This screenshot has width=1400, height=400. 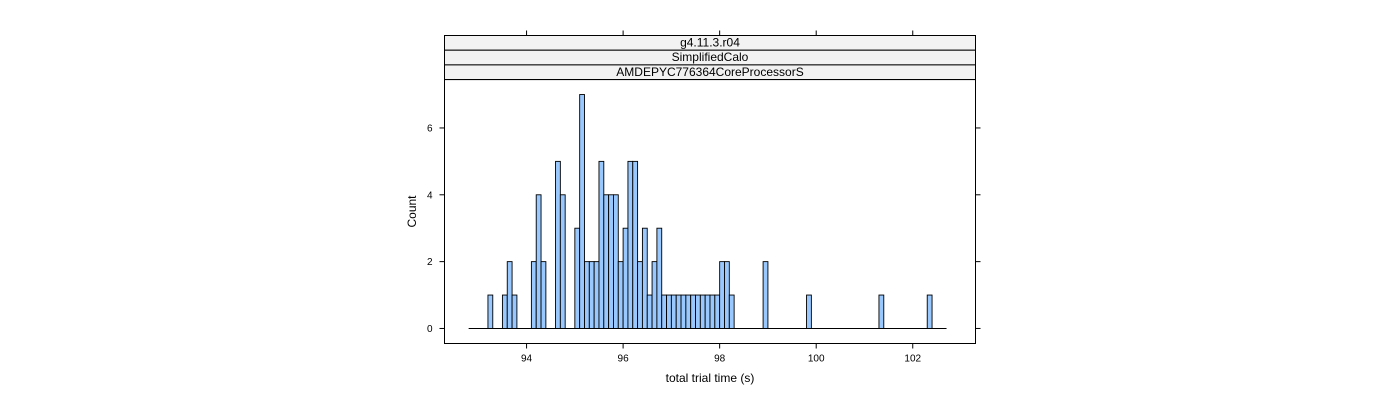 What do you see at coordinates (527, 359) in the screenshot?
I see `x-tick-label: 94` at bounding box center [527, 359].